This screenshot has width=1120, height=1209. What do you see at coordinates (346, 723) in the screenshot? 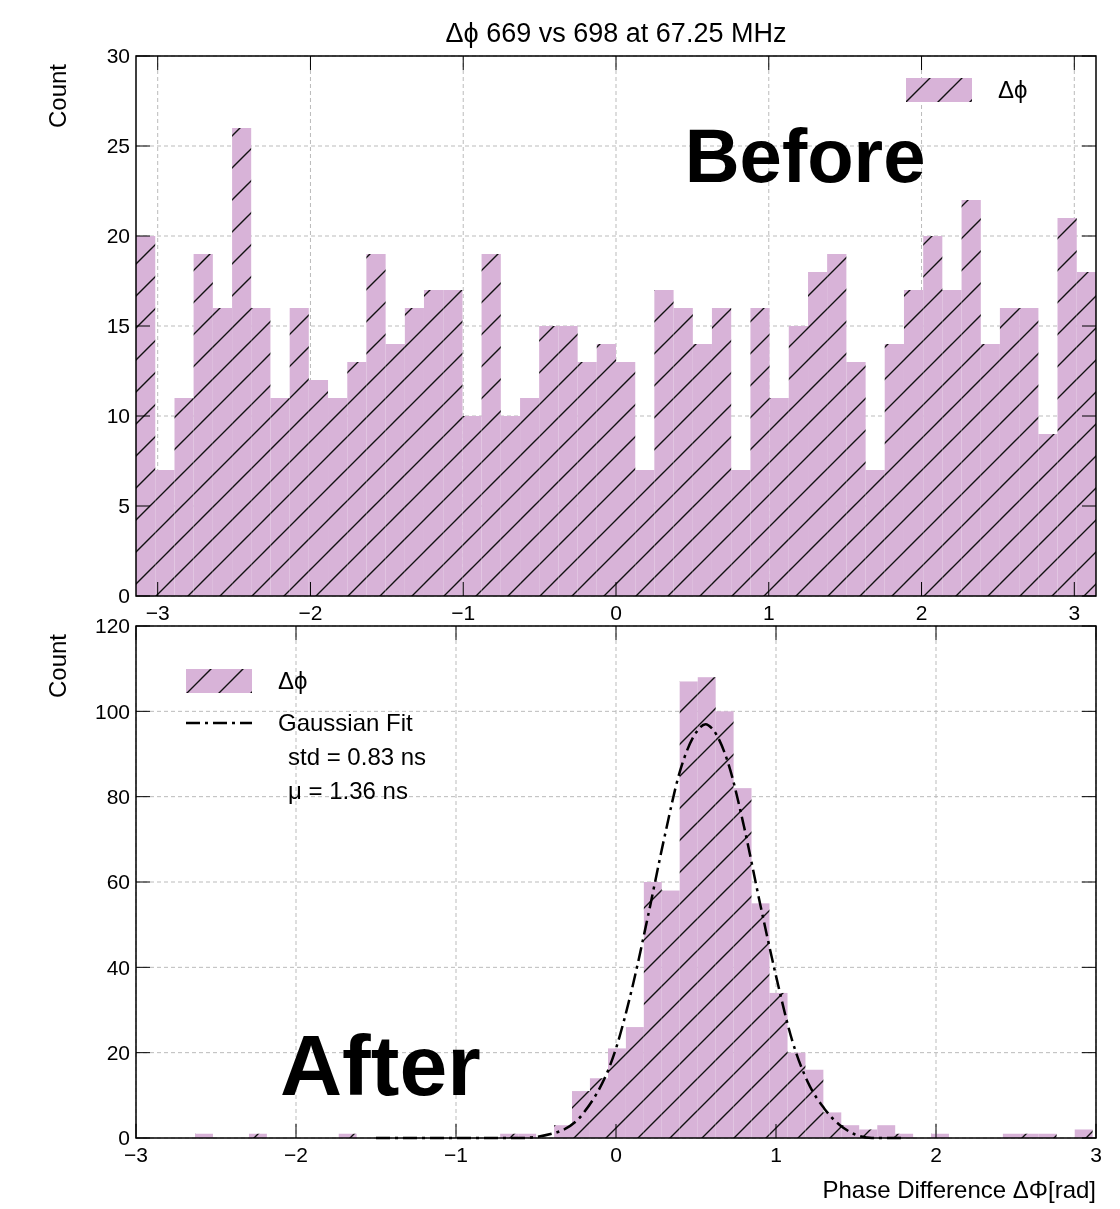
I see `legend-label: Gaussian Fit` at bounding box center [346, 723].